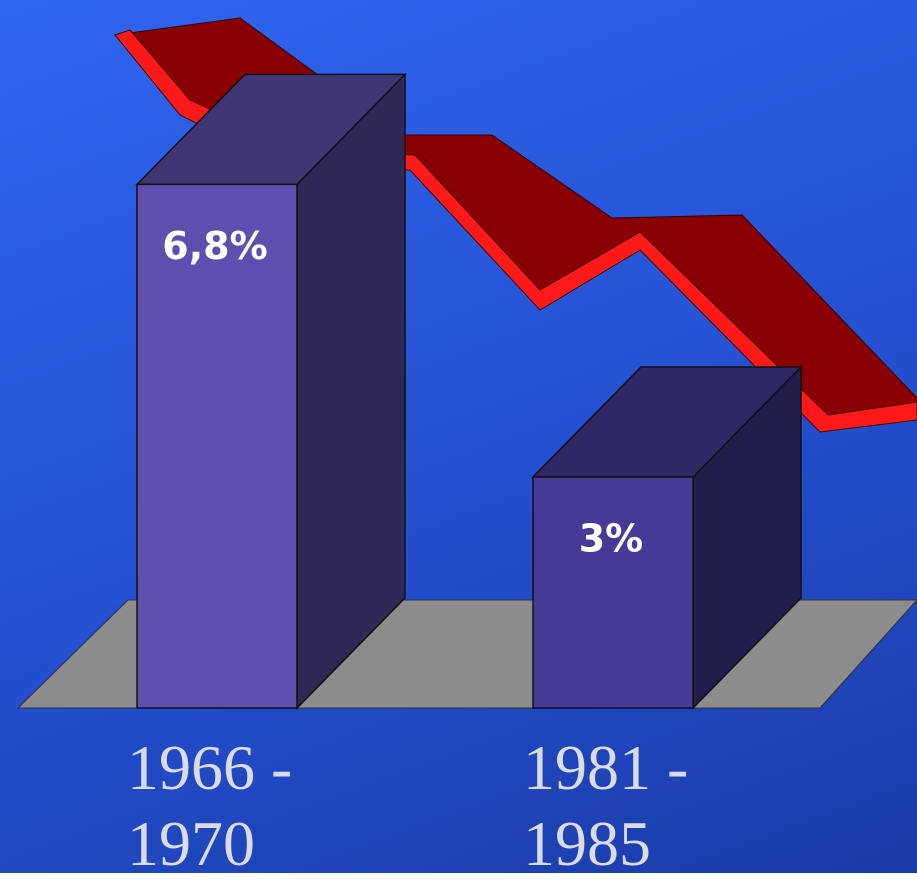  Describe the element at coordinates (611, 539) in the screenshot. I see `value-label: 3%` at that location.